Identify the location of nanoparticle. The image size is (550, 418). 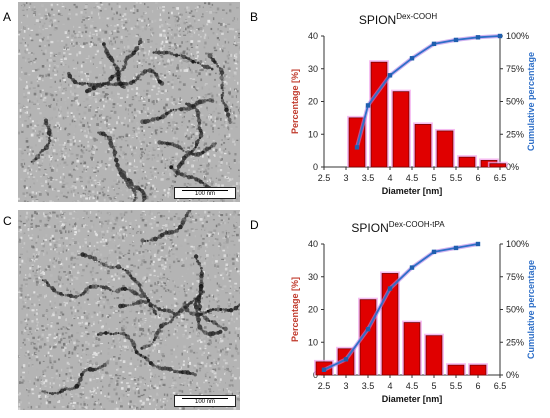
(140, 39).